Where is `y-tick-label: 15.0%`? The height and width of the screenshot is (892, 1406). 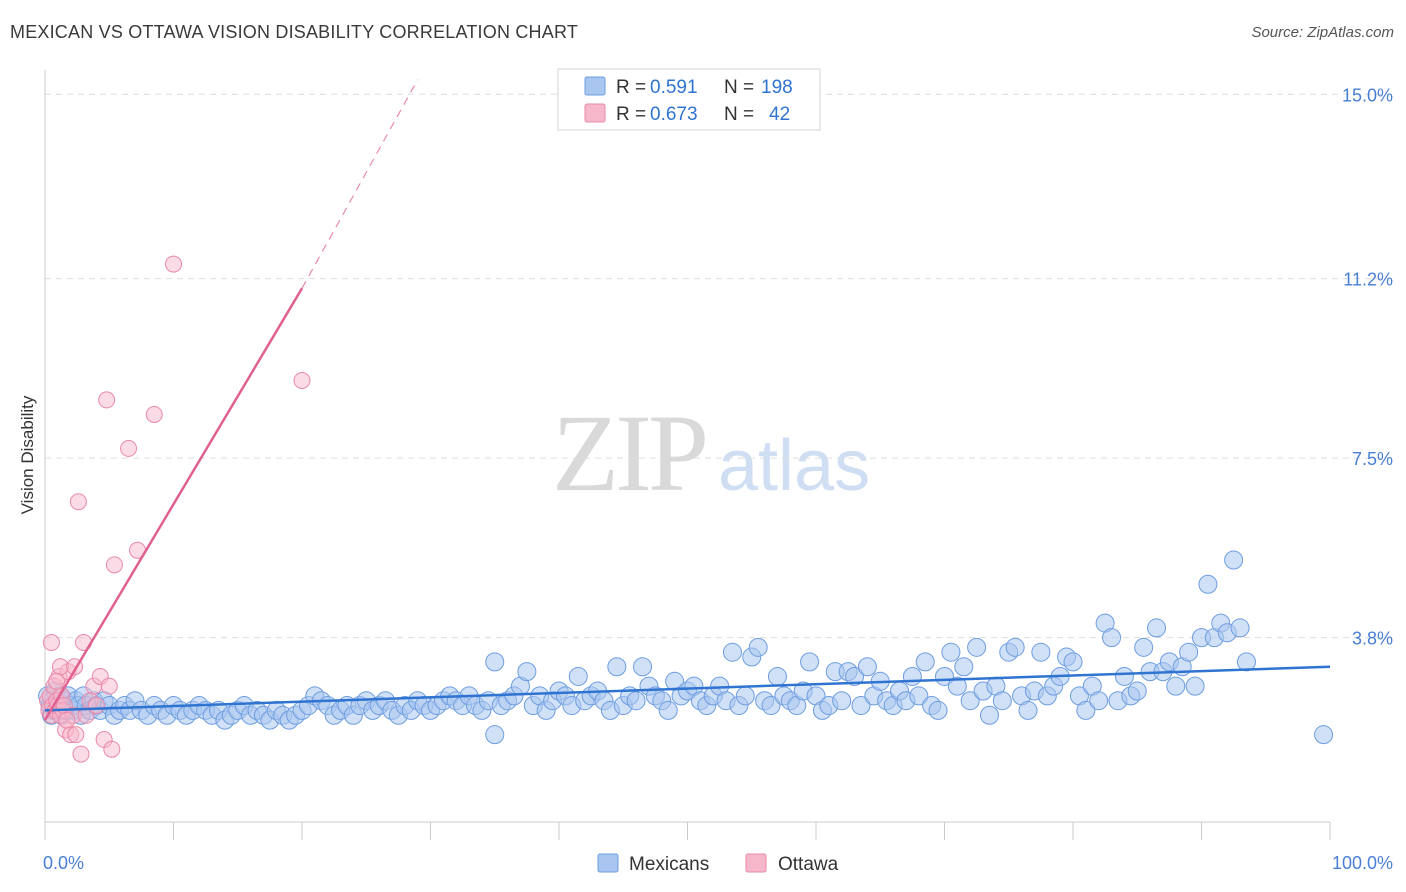
y-tick-label: 15.0% is located at coordinates (1367, 95).